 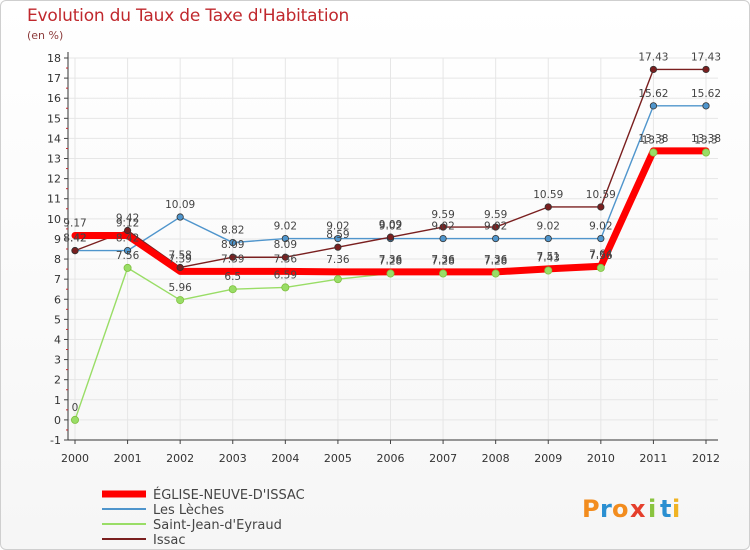 I want to click on data-label-issac: 9.42, so click(x=127, y=219).